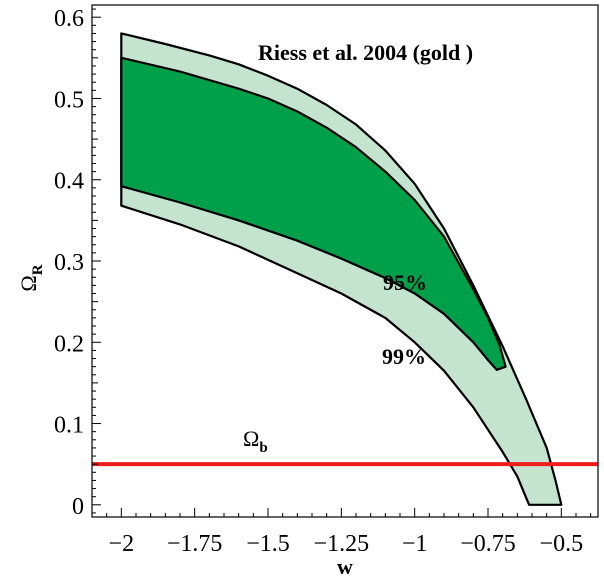 The height and width of the screenshot is (579, 604). What do you see at coordinates (195, 544) in the screenshot?
I see `x-tick-label: −1.75` at bounding box center [195, 544].